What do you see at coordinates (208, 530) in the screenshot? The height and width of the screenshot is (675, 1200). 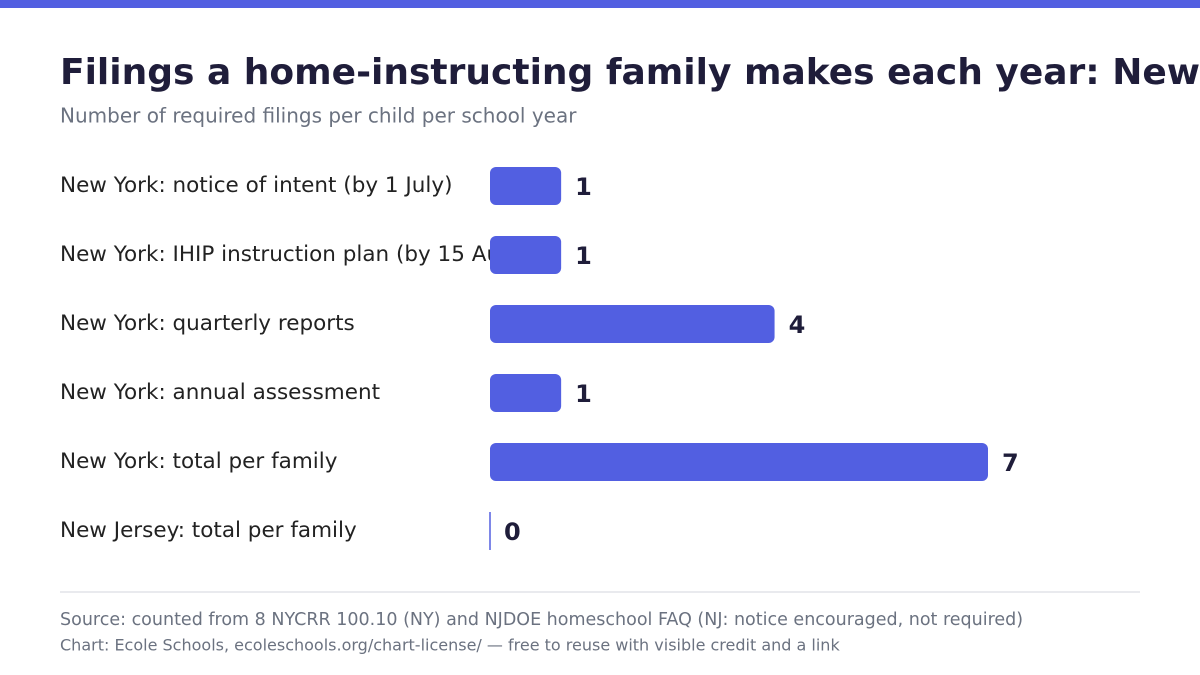 I see `category-label: New Jersey: total per family` at bounding box center [208, 530].